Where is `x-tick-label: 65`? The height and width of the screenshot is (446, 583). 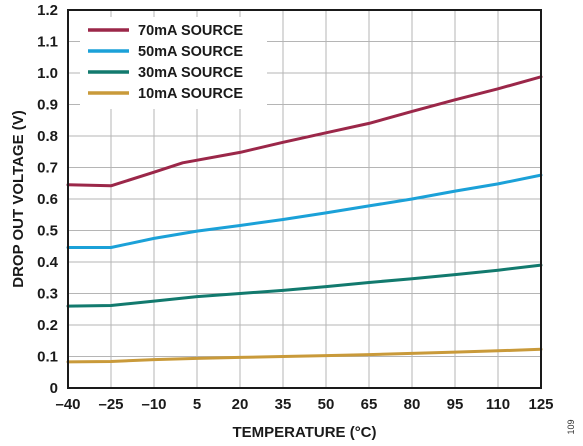 x-tick-label: 65 is located at coordinates (369, 404).